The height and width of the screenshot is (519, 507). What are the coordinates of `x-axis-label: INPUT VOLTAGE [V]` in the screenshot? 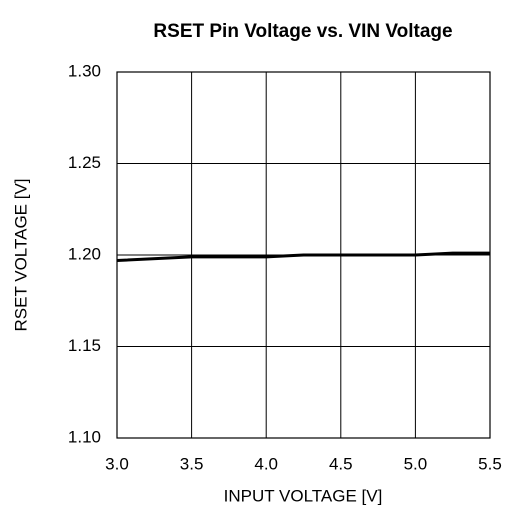 It's located at (303, 495).